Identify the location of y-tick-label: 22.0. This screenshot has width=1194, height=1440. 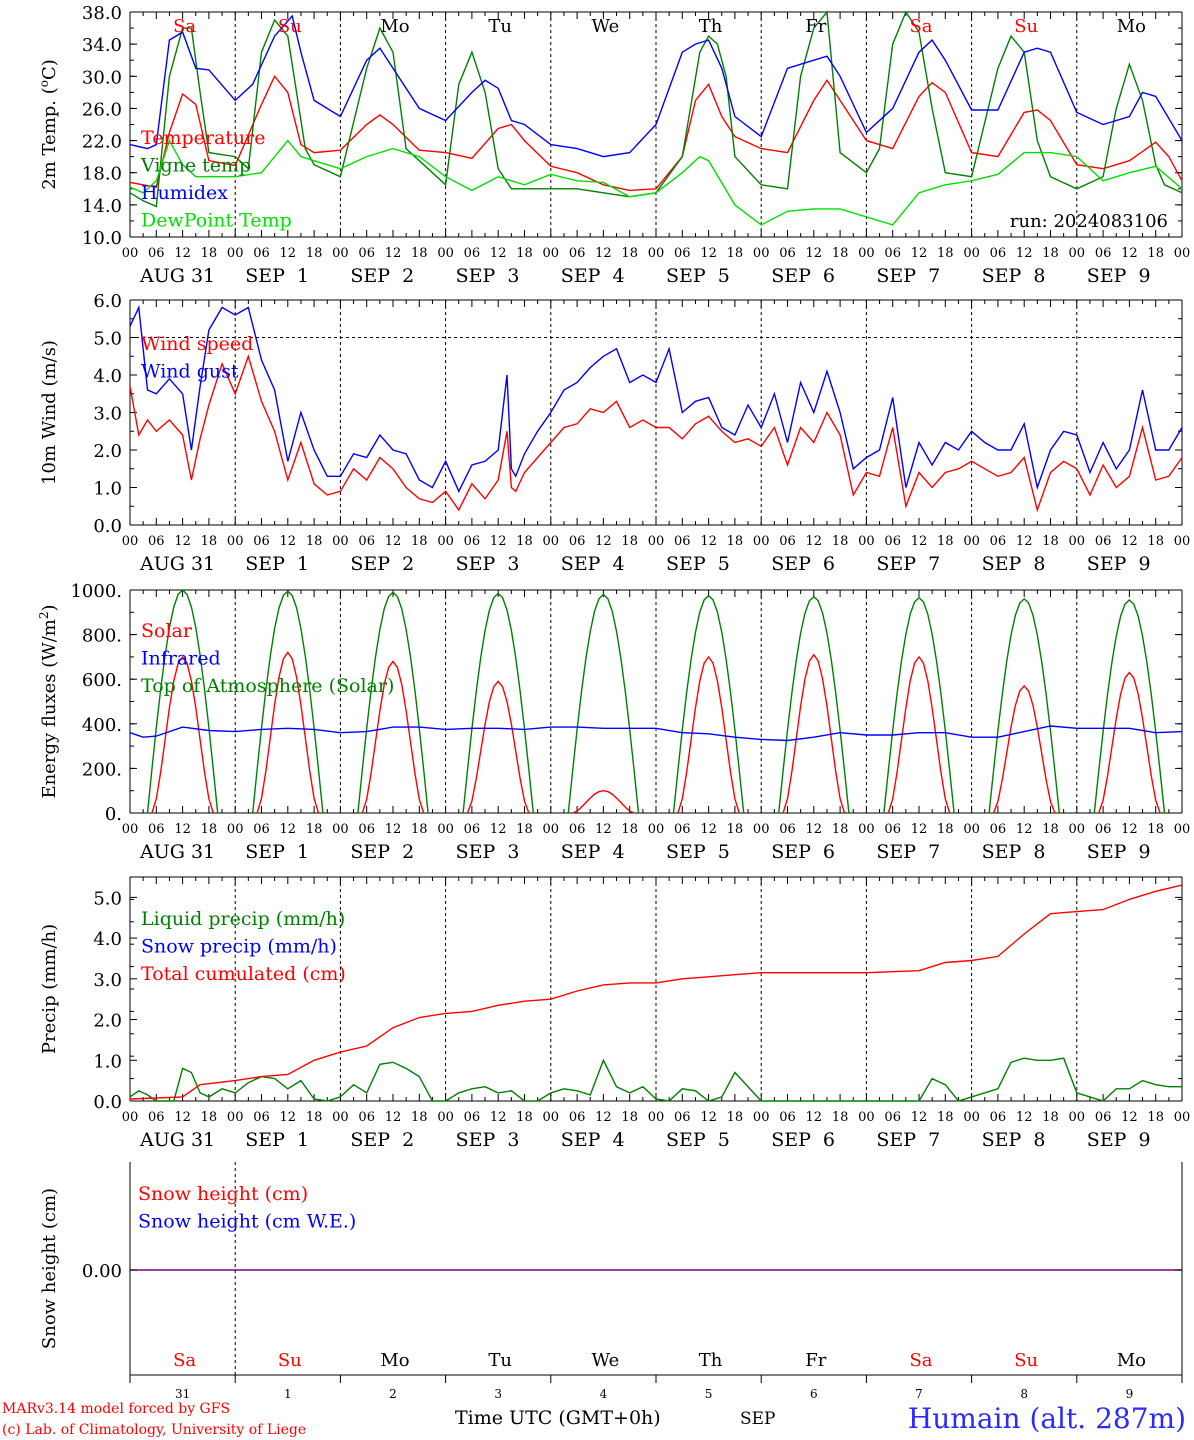
(102, 142).